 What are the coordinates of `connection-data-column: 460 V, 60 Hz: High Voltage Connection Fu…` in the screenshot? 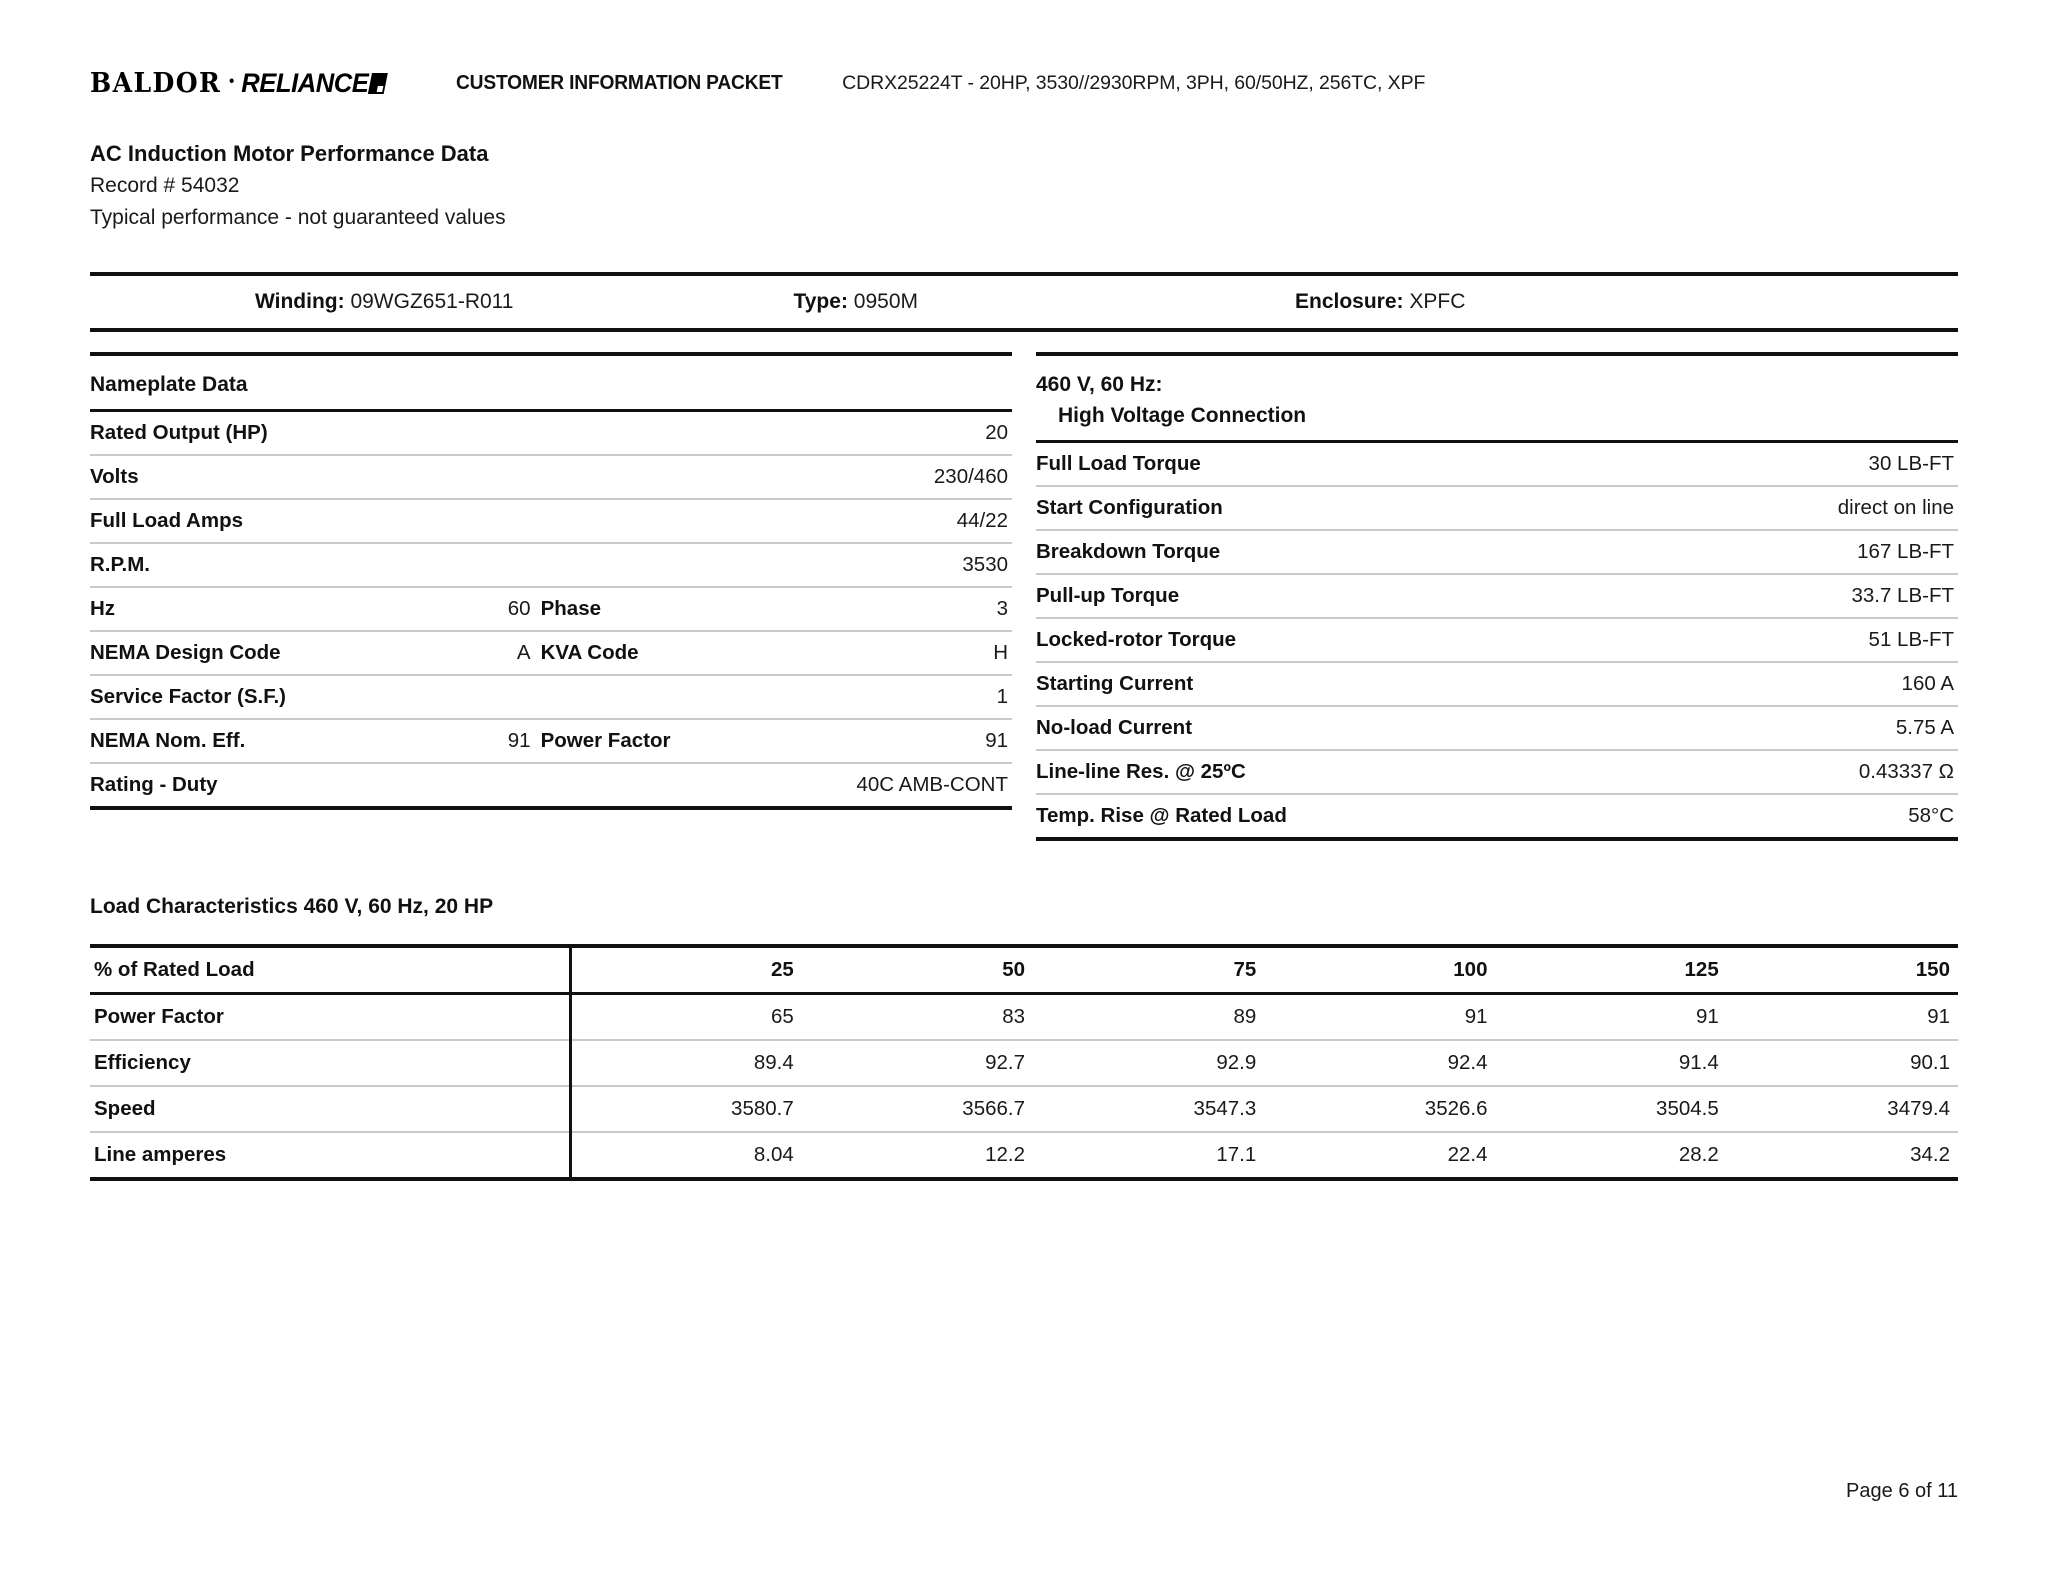 It's located at (1497, 596).